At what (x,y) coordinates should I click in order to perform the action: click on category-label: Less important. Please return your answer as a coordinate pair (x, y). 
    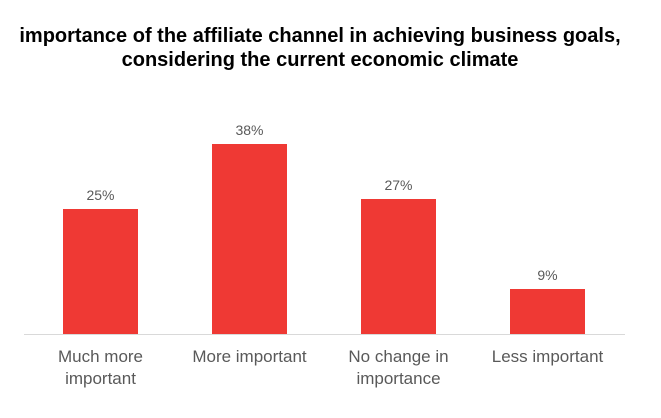
    Looking at the image, I should click on (548, 356).